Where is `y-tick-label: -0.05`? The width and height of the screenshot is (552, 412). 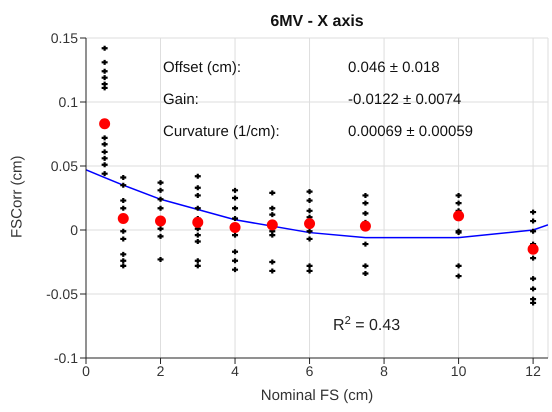 y-tick-label: -0.05 is located at coordinates (62, 294).